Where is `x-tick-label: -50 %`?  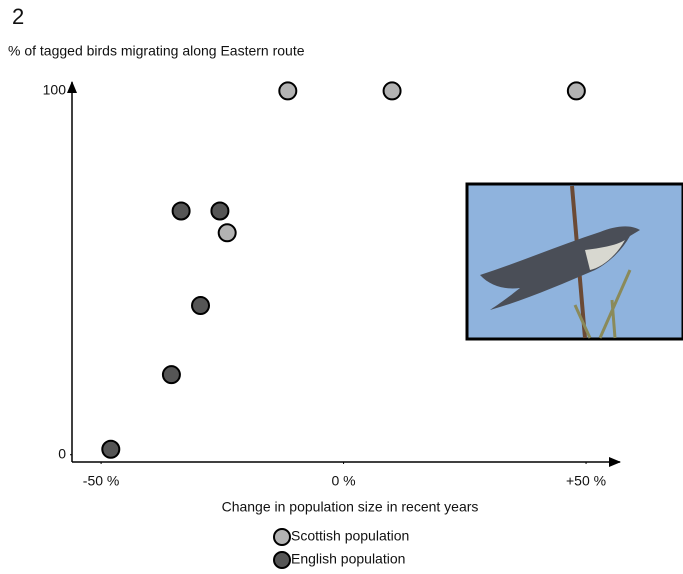
x-tick-label: -50 % is located at coordinates (101, 481).